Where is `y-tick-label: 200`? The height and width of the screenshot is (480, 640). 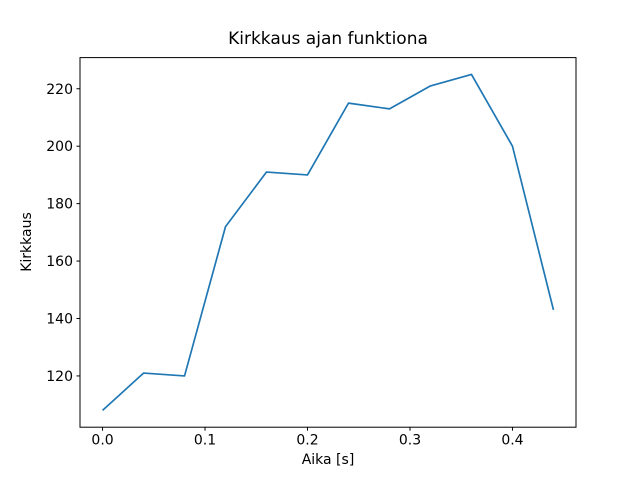
y-tick-label: 200 is located at coordinates (59, 147).